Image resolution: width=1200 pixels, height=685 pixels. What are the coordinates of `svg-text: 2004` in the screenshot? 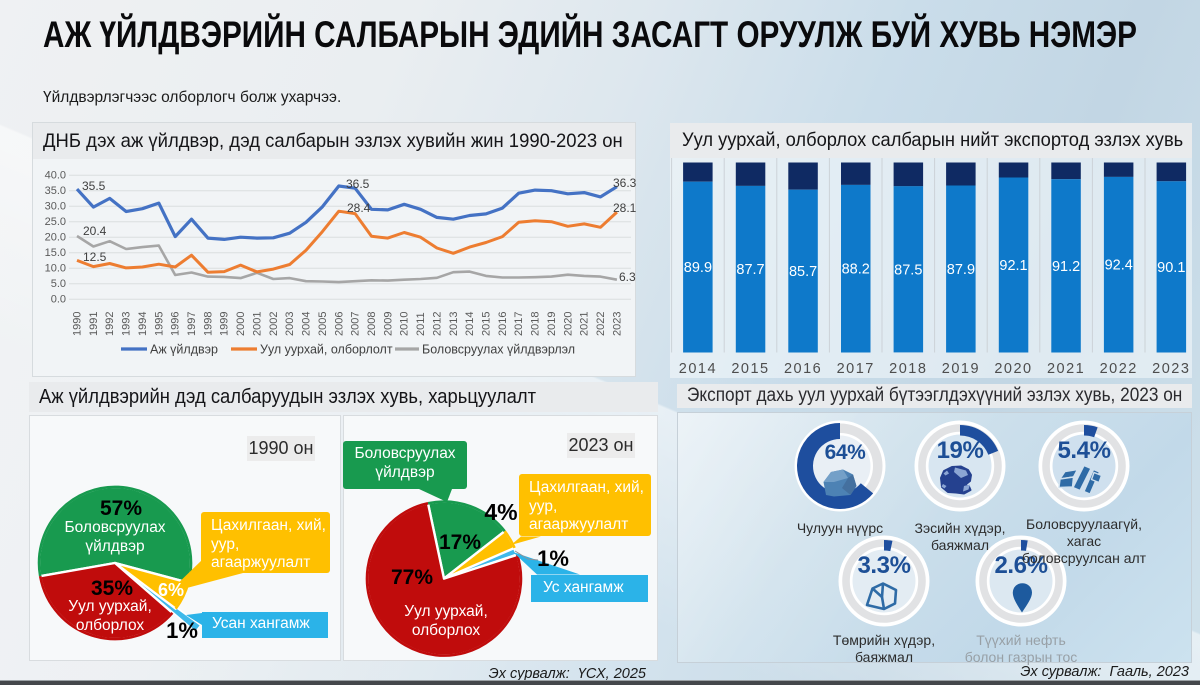 It's located at (307, 324).